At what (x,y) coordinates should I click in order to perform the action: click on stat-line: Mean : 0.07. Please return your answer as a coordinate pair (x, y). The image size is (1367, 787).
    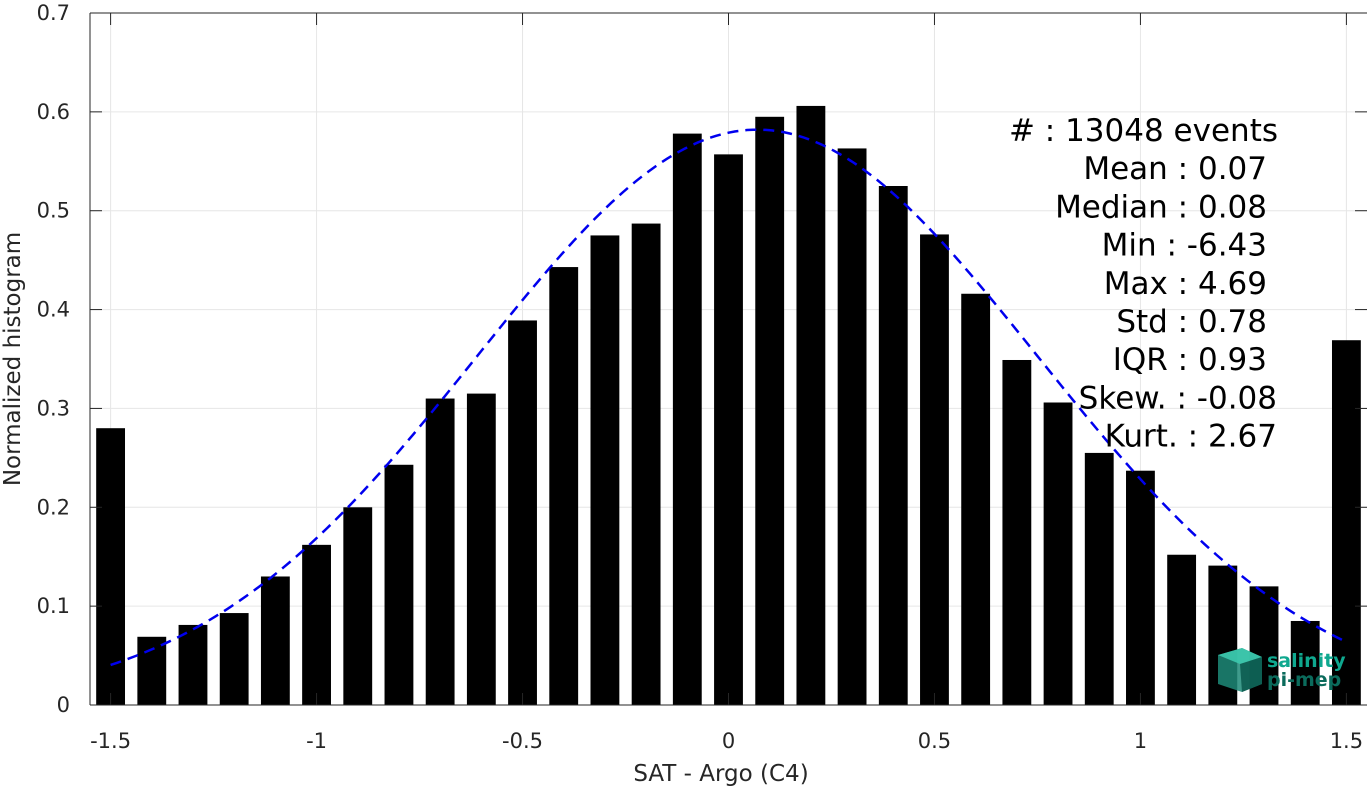
    Looking at the image, I should click on (1175, 169).